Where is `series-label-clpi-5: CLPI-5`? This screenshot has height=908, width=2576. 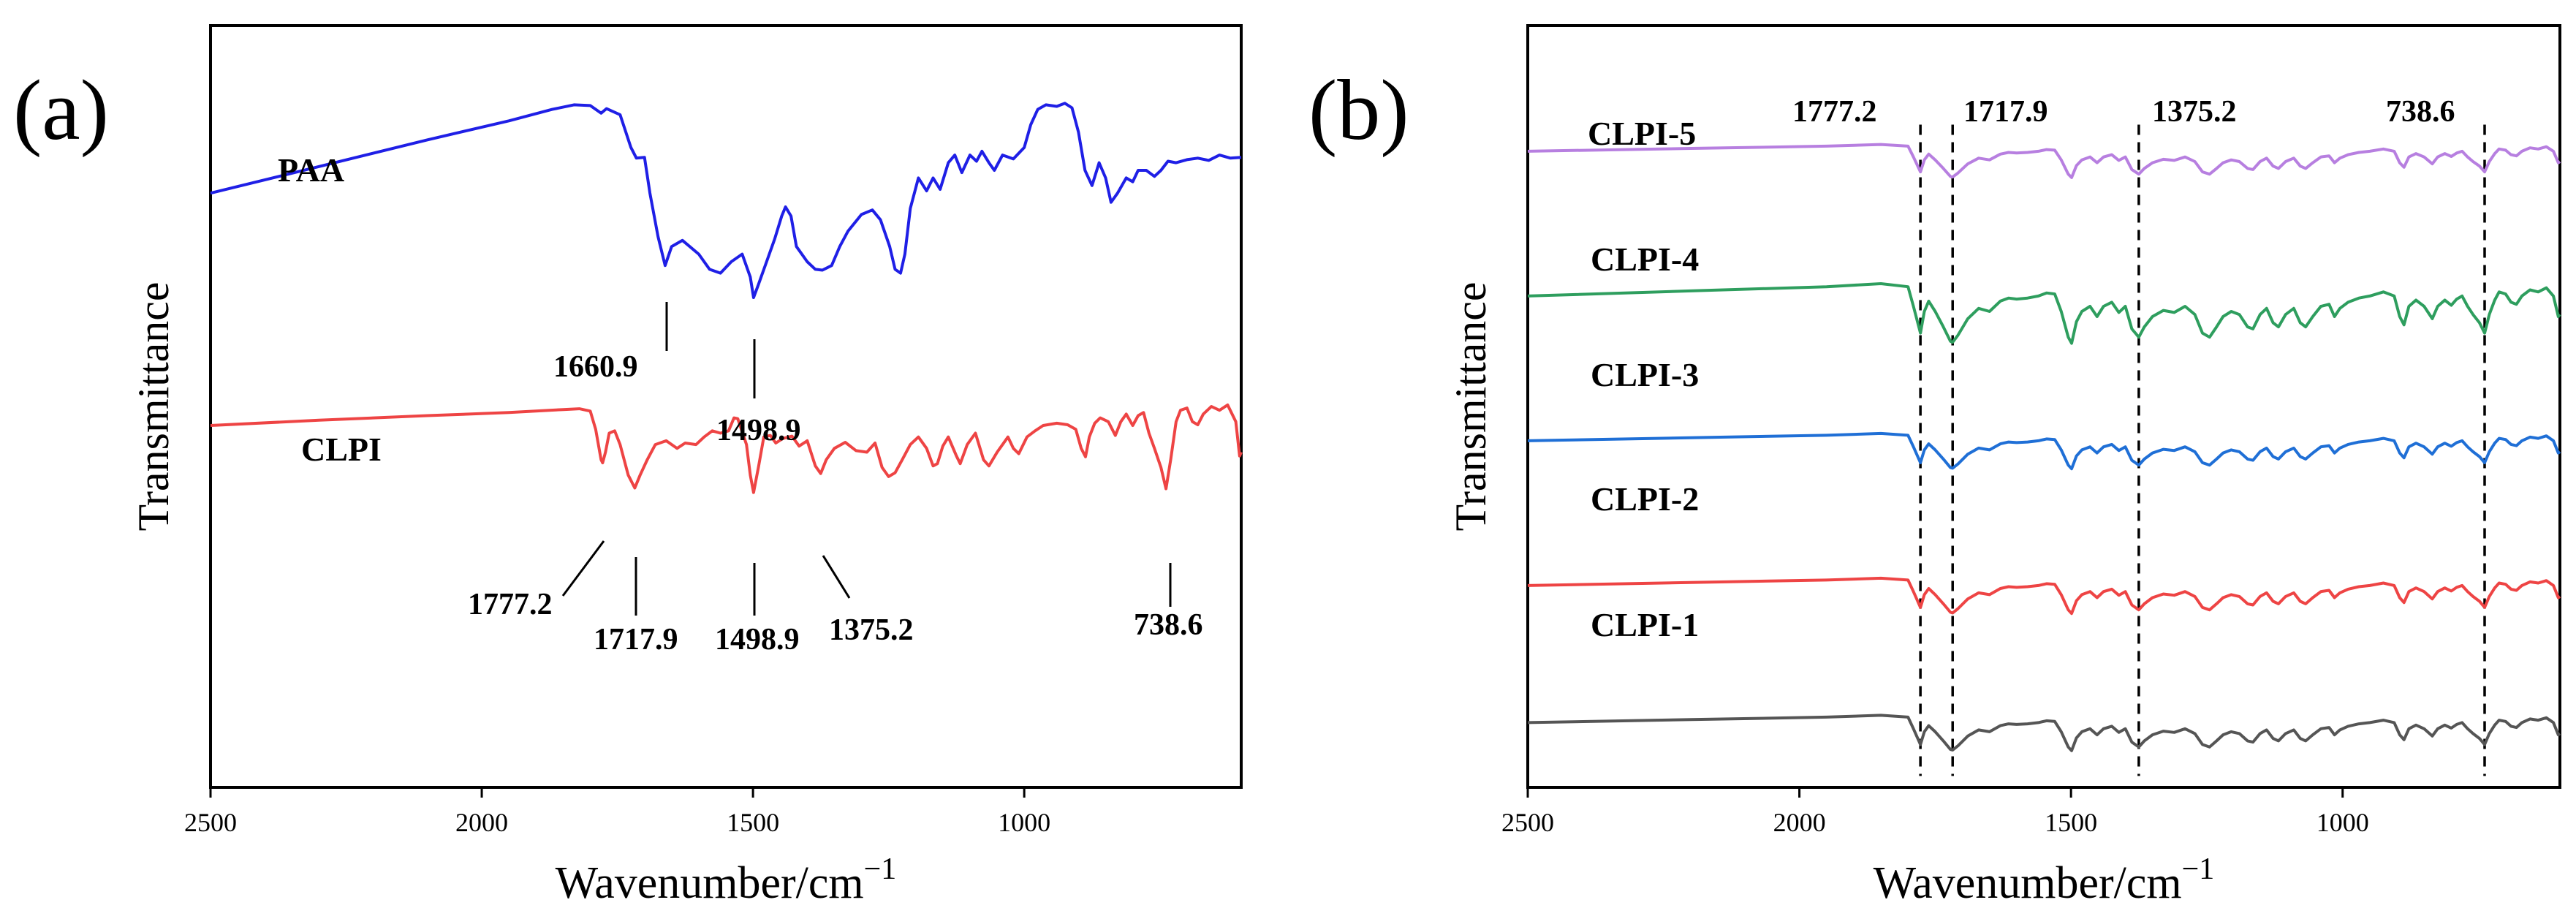 series-label-clpi-5: CLPI-5 is located at coordinates (1642, 133).